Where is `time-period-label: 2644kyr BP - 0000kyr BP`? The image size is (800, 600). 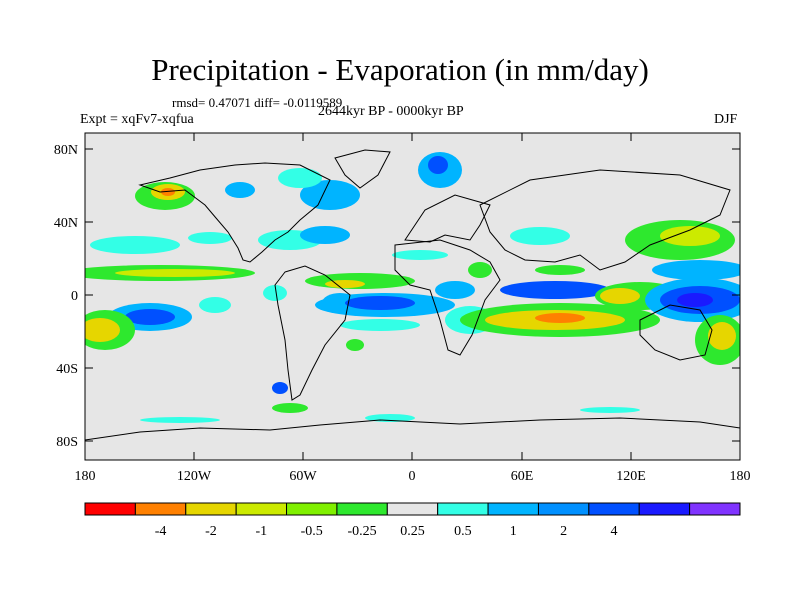 time-period-label: 2644kyr BP - 0000kyr BP is located at coordinates (391, 111).